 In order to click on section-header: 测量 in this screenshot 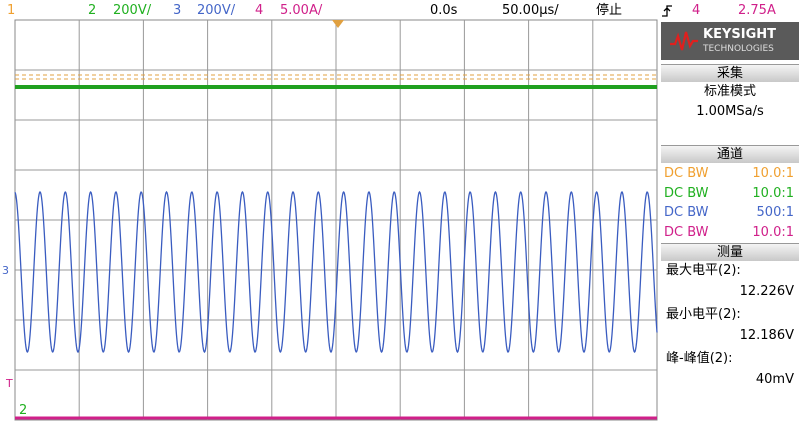, I will do `click(730, 252)`.